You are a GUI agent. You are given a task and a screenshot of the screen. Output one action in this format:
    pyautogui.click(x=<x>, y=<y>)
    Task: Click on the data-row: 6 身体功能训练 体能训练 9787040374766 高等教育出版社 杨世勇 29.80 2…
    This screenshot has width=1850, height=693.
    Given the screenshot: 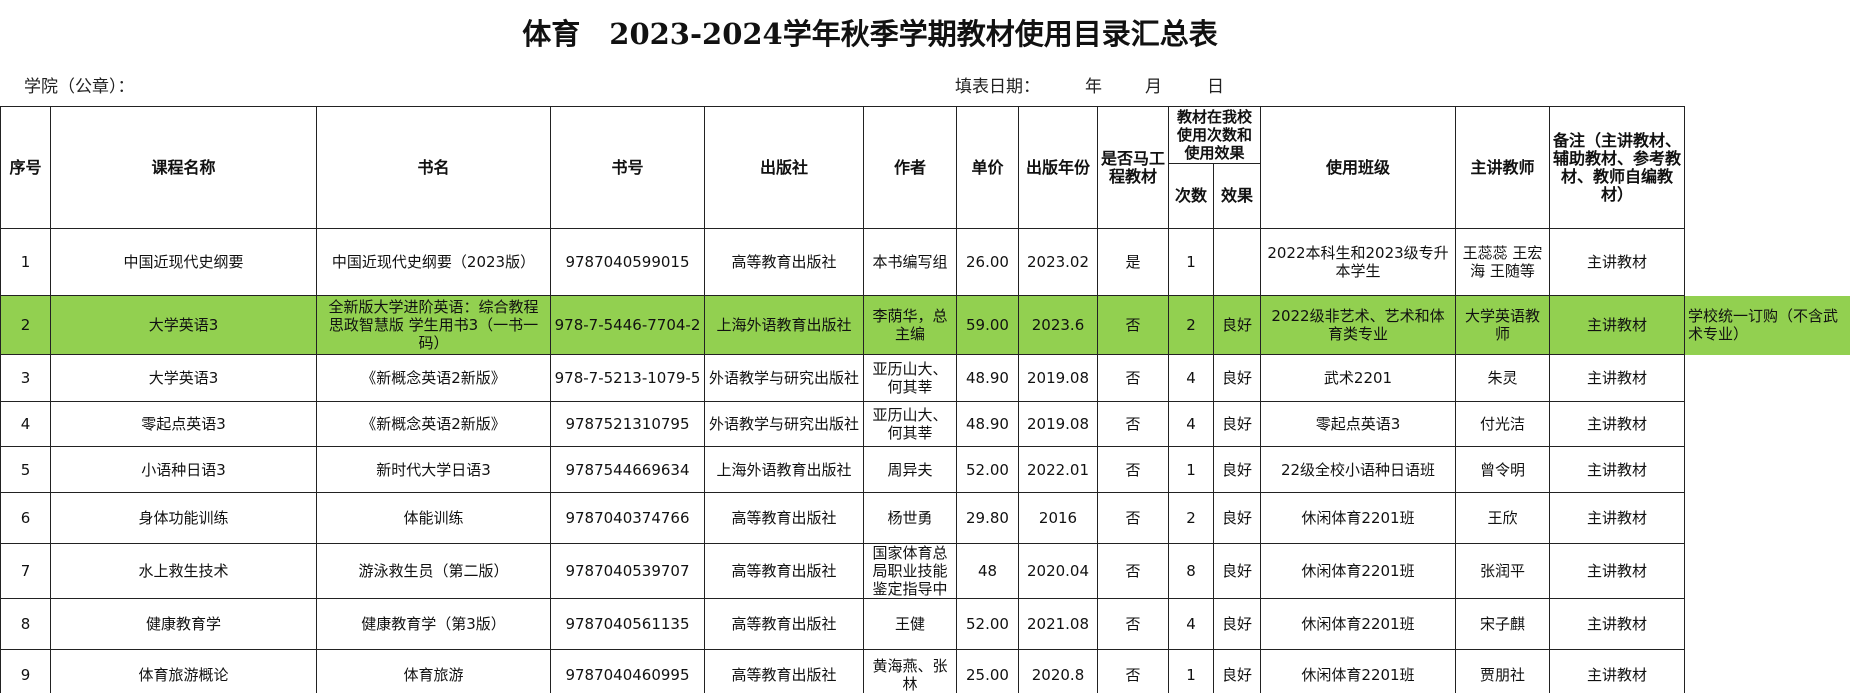 What is the action you would take?
    pyautogui.click(x=925, y=518)
    